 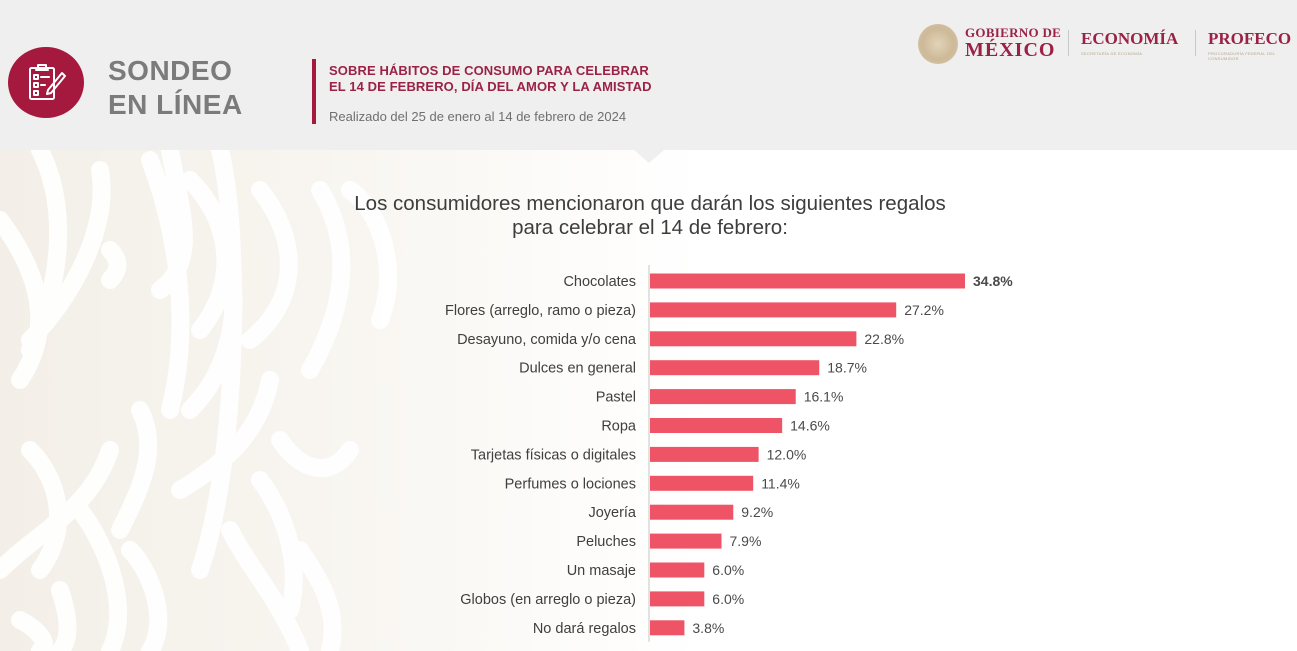 I want to click on header-pointer, so click(x=649, y=156).